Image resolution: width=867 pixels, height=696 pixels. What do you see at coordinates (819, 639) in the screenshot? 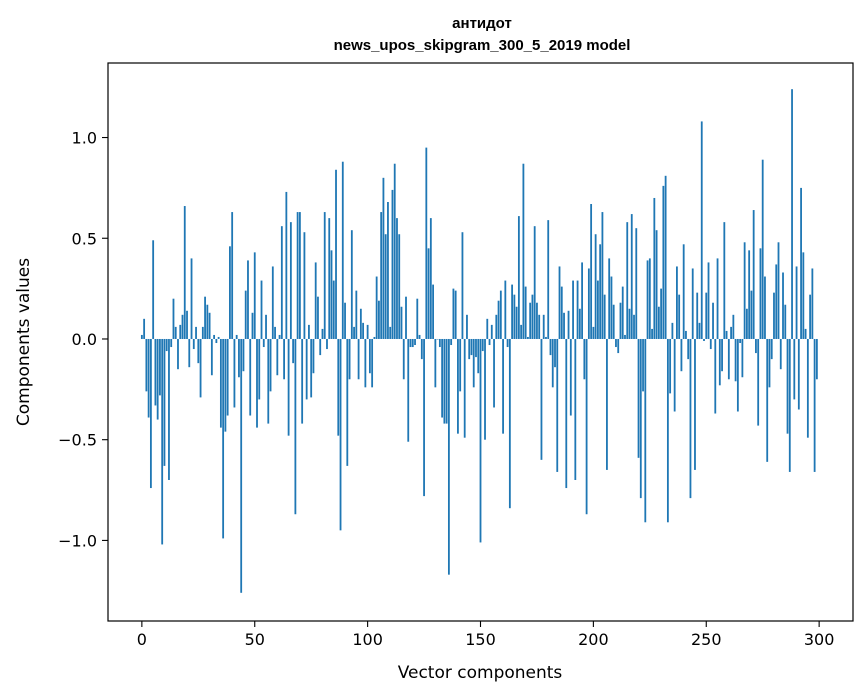
I see `x-tick-label: 300` at bounding box center [819, 639].